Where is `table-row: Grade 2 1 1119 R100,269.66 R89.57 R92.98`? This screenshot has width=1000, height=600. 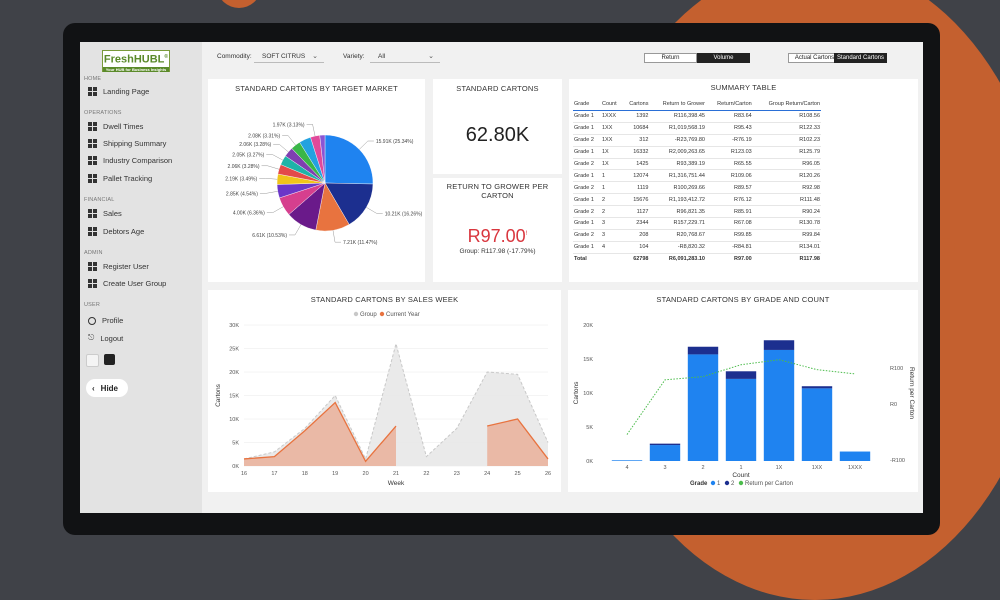
table-row: Grade 2 1 1119 R100,269.66 R89.57 R92.98 is located at coordinates (697, 188).